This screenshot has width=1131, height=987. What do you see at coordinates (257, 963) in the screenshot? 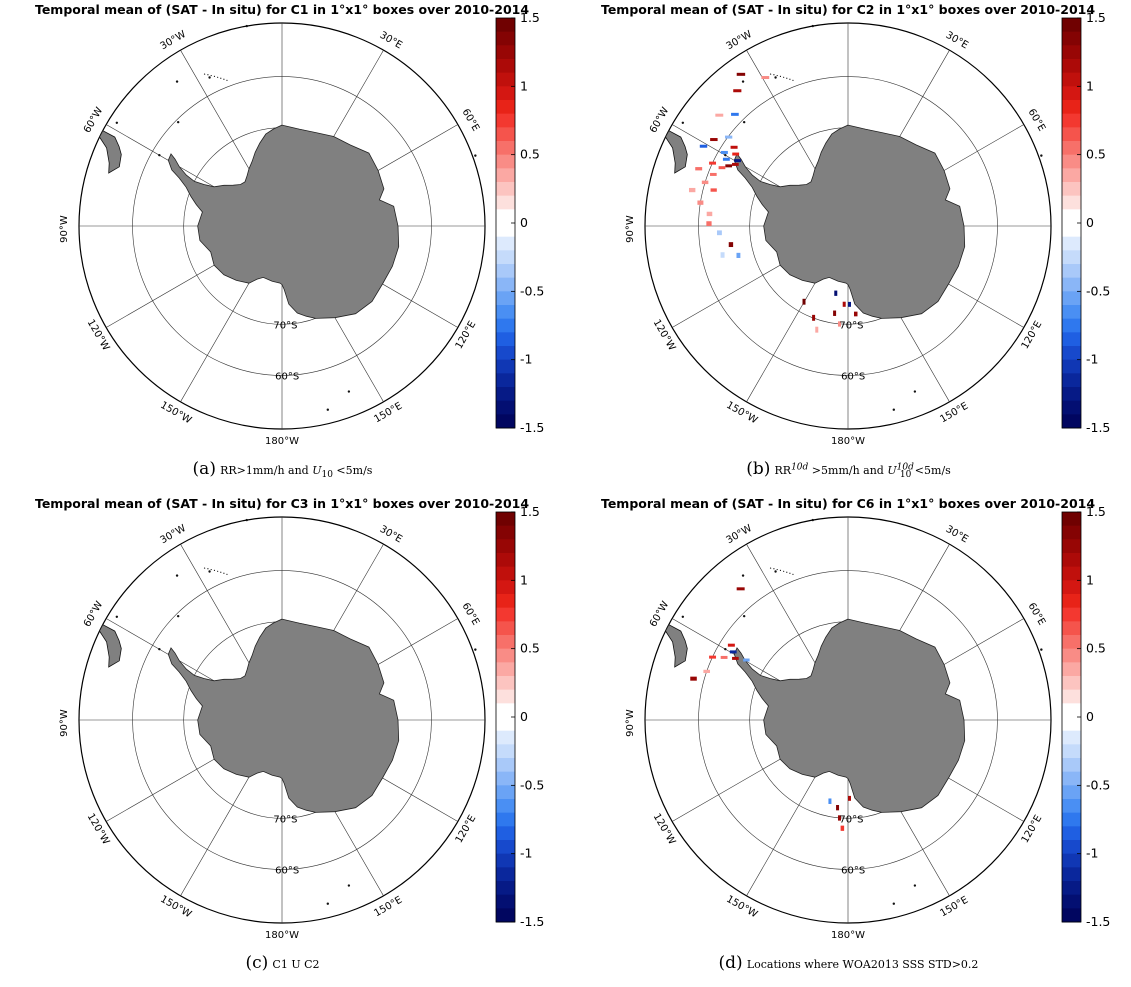
I see `caption-c-tag: (c)` at bounding box center [257, 963].